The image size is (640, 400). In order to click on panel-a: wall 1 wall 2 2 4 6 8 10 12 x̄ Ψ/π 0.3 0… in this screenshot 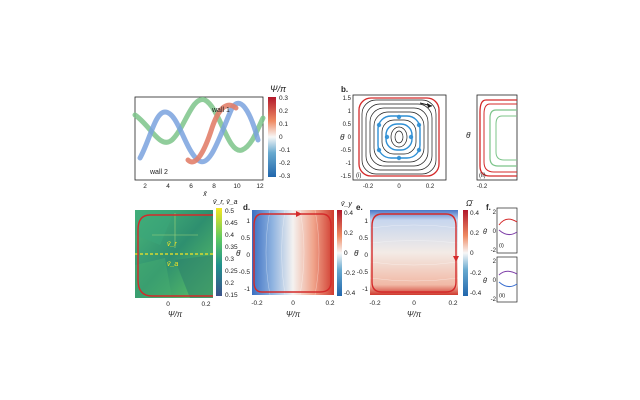, I will do `click(211, 141)`.